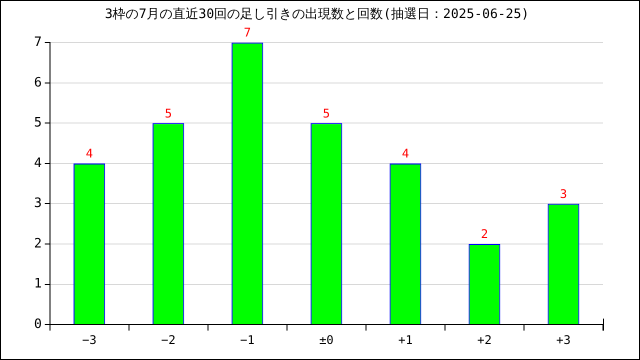 The height and width of the screenshot is (360, 640). What do you see at coordinates (38, 42) in the screenshot?
I see `y-tick-label: 7` at bounding box center [38, 42].